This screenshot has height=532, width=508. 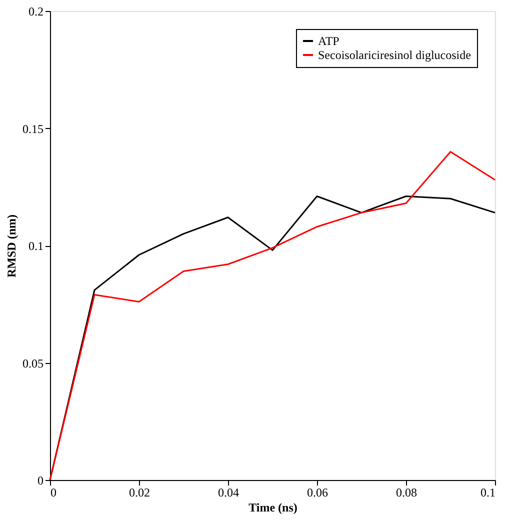 I want to click on x-tick-label: 0.02, so click(x=139, y=493).